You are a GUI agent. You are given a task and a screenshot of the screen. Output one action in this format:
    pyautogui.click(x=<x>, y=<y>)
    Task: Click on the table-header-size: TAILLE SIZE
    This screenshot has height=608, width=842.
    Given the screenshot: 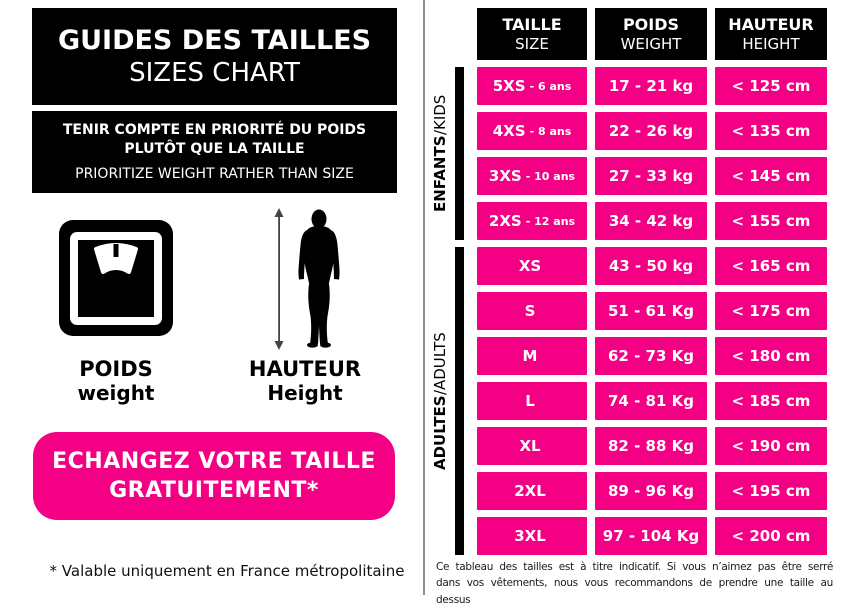 What is the action you would take?
    pyautogui.click(x=532, y=34)
    